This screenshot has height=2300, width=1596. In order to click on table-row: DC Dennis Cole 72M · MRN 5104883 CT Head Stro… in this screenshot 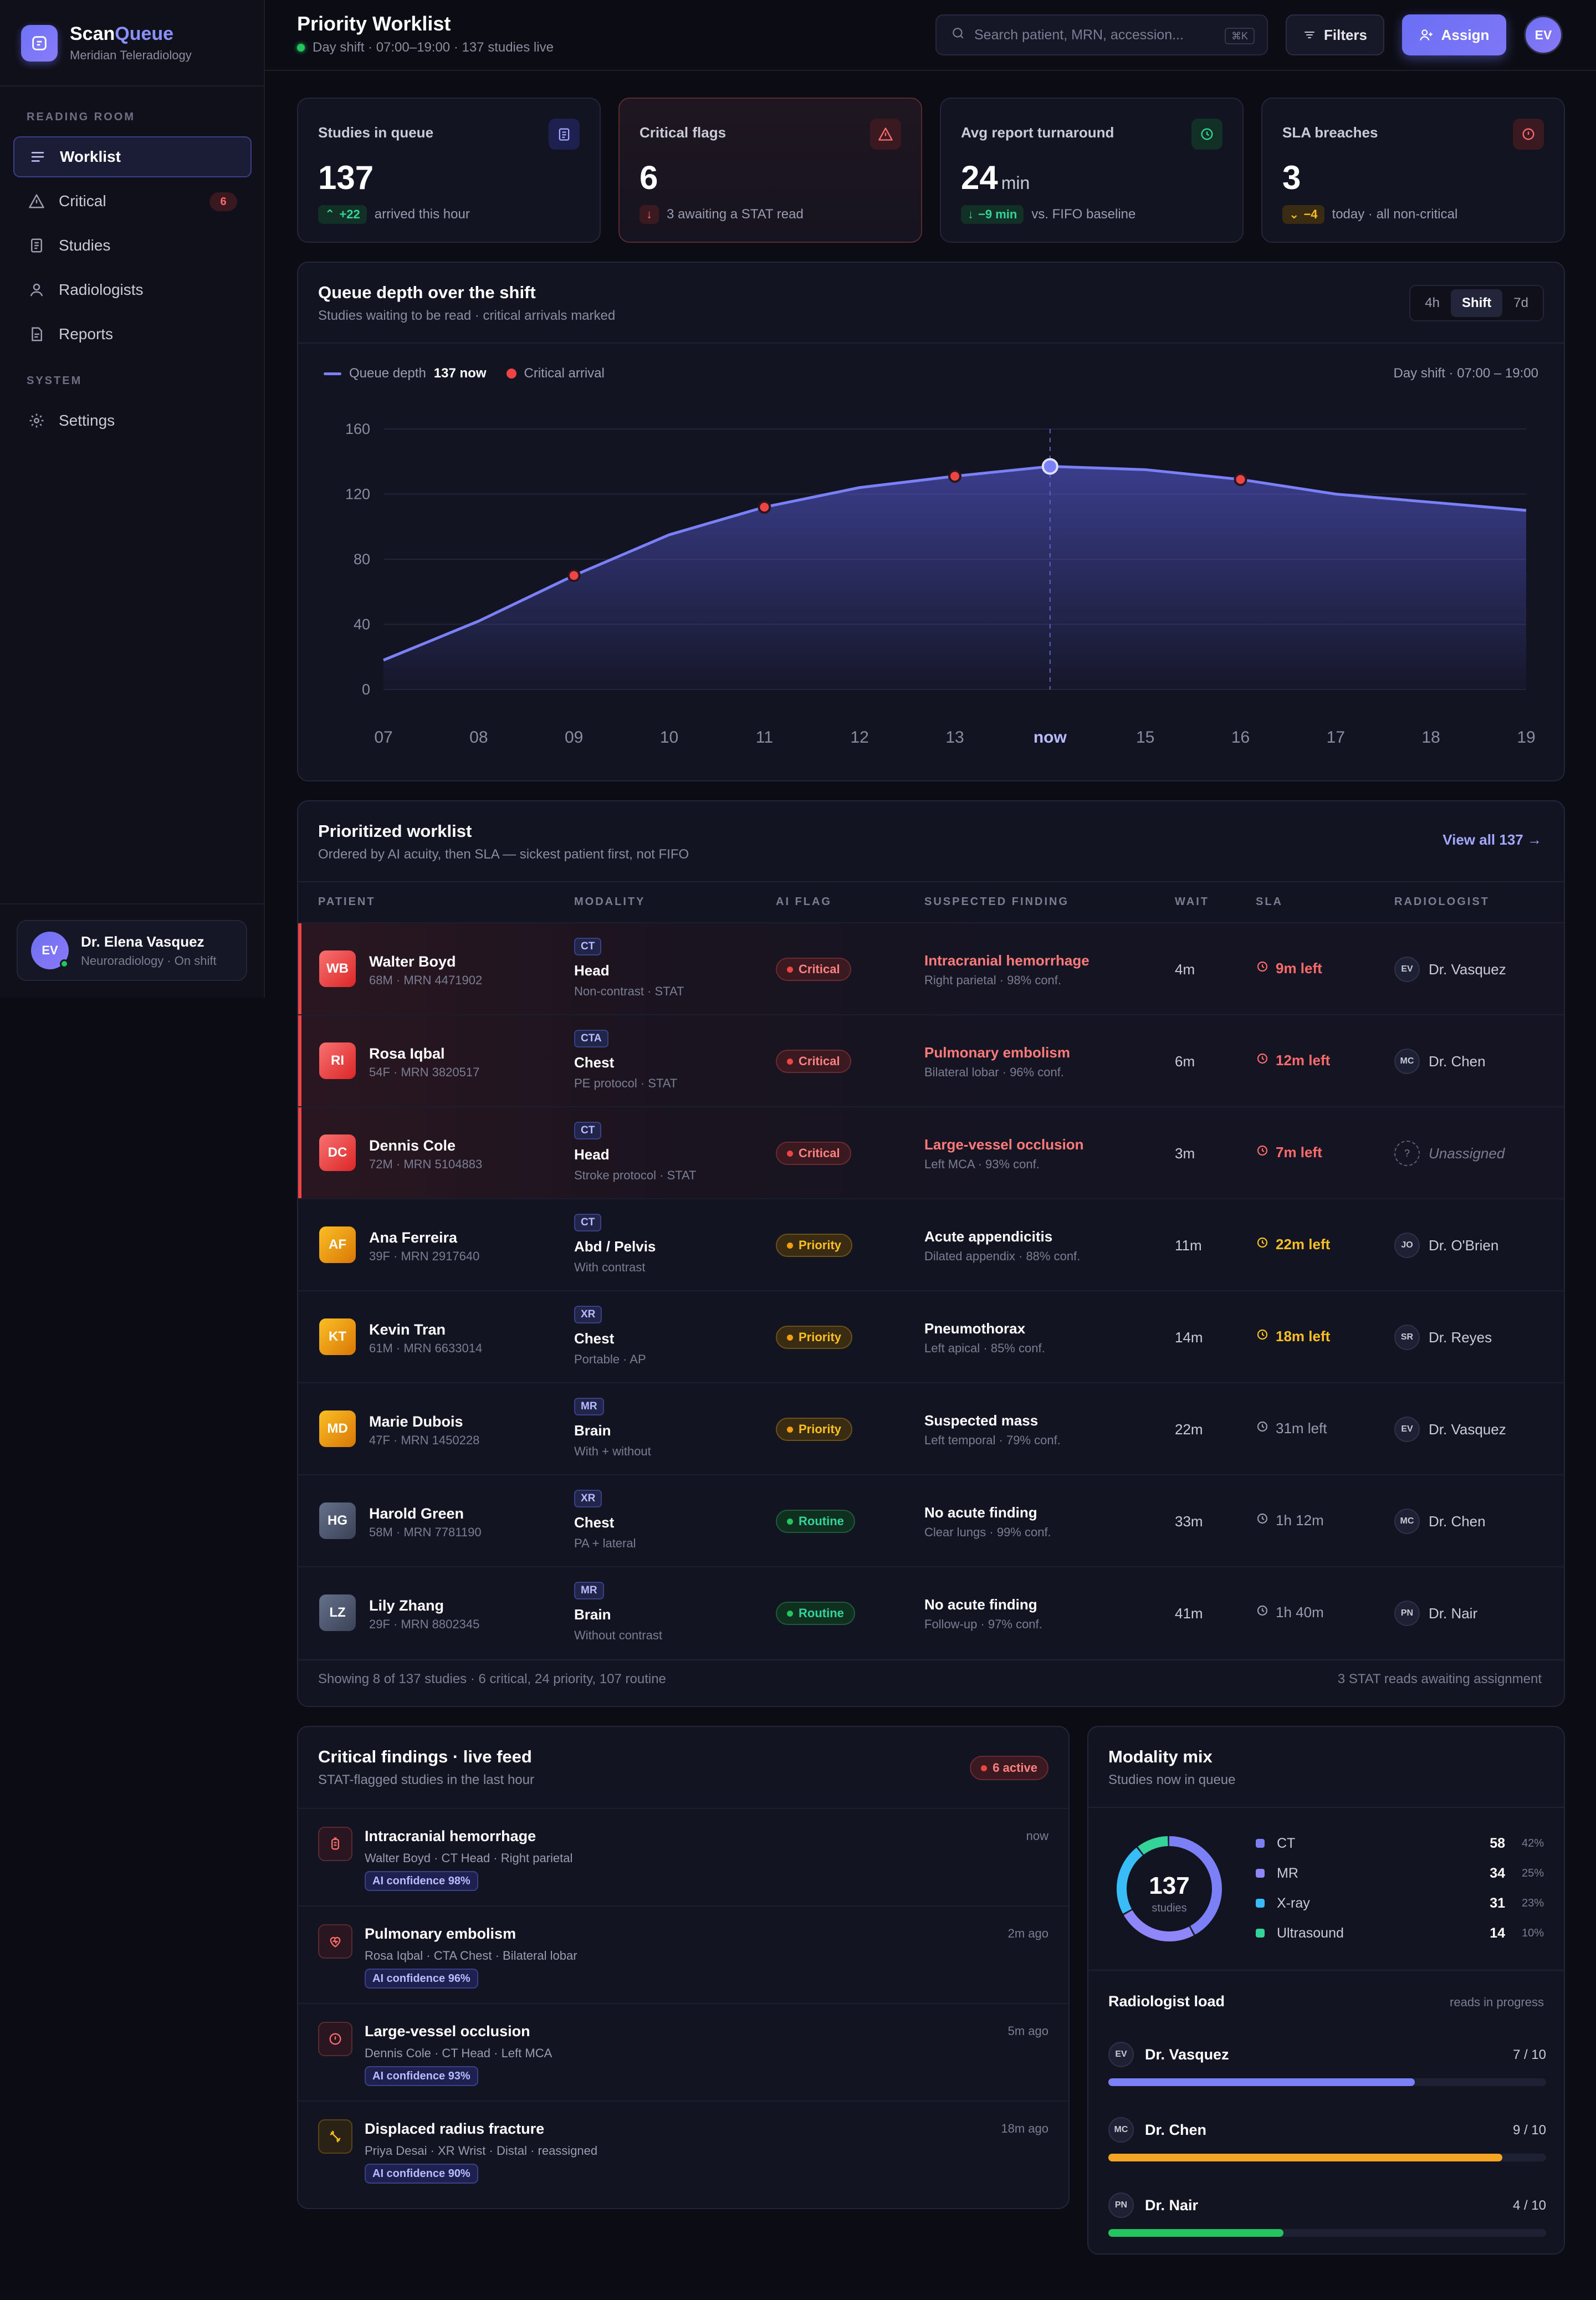, I will do `click(931, 1152)`.